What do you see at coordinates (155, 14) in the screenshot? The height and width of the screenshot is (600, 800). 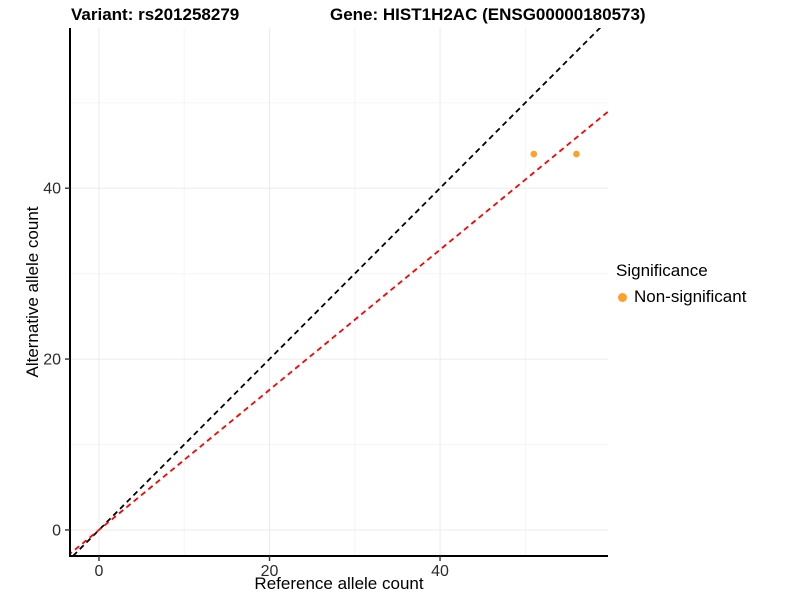 I see `plot-title-variant: Variant: rs201258279` at bounding box center [155, 14].